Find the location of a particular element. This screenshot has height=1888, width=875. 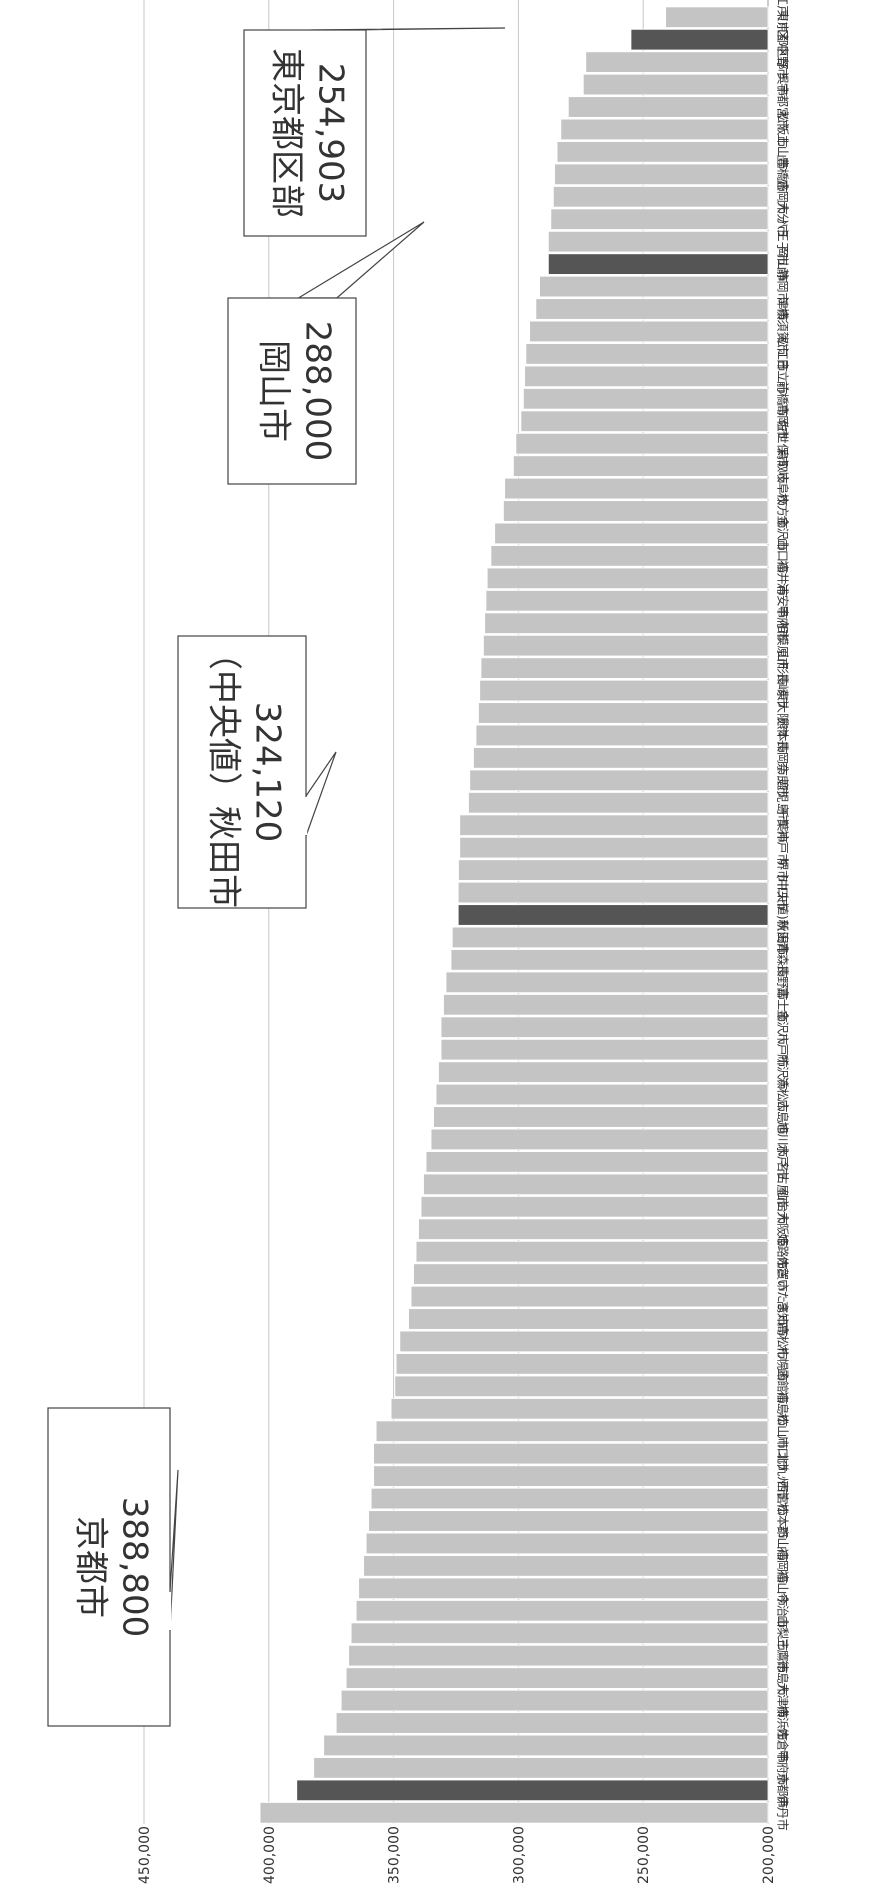

category-label: 広島市 is located at coordinates (783, 1117).